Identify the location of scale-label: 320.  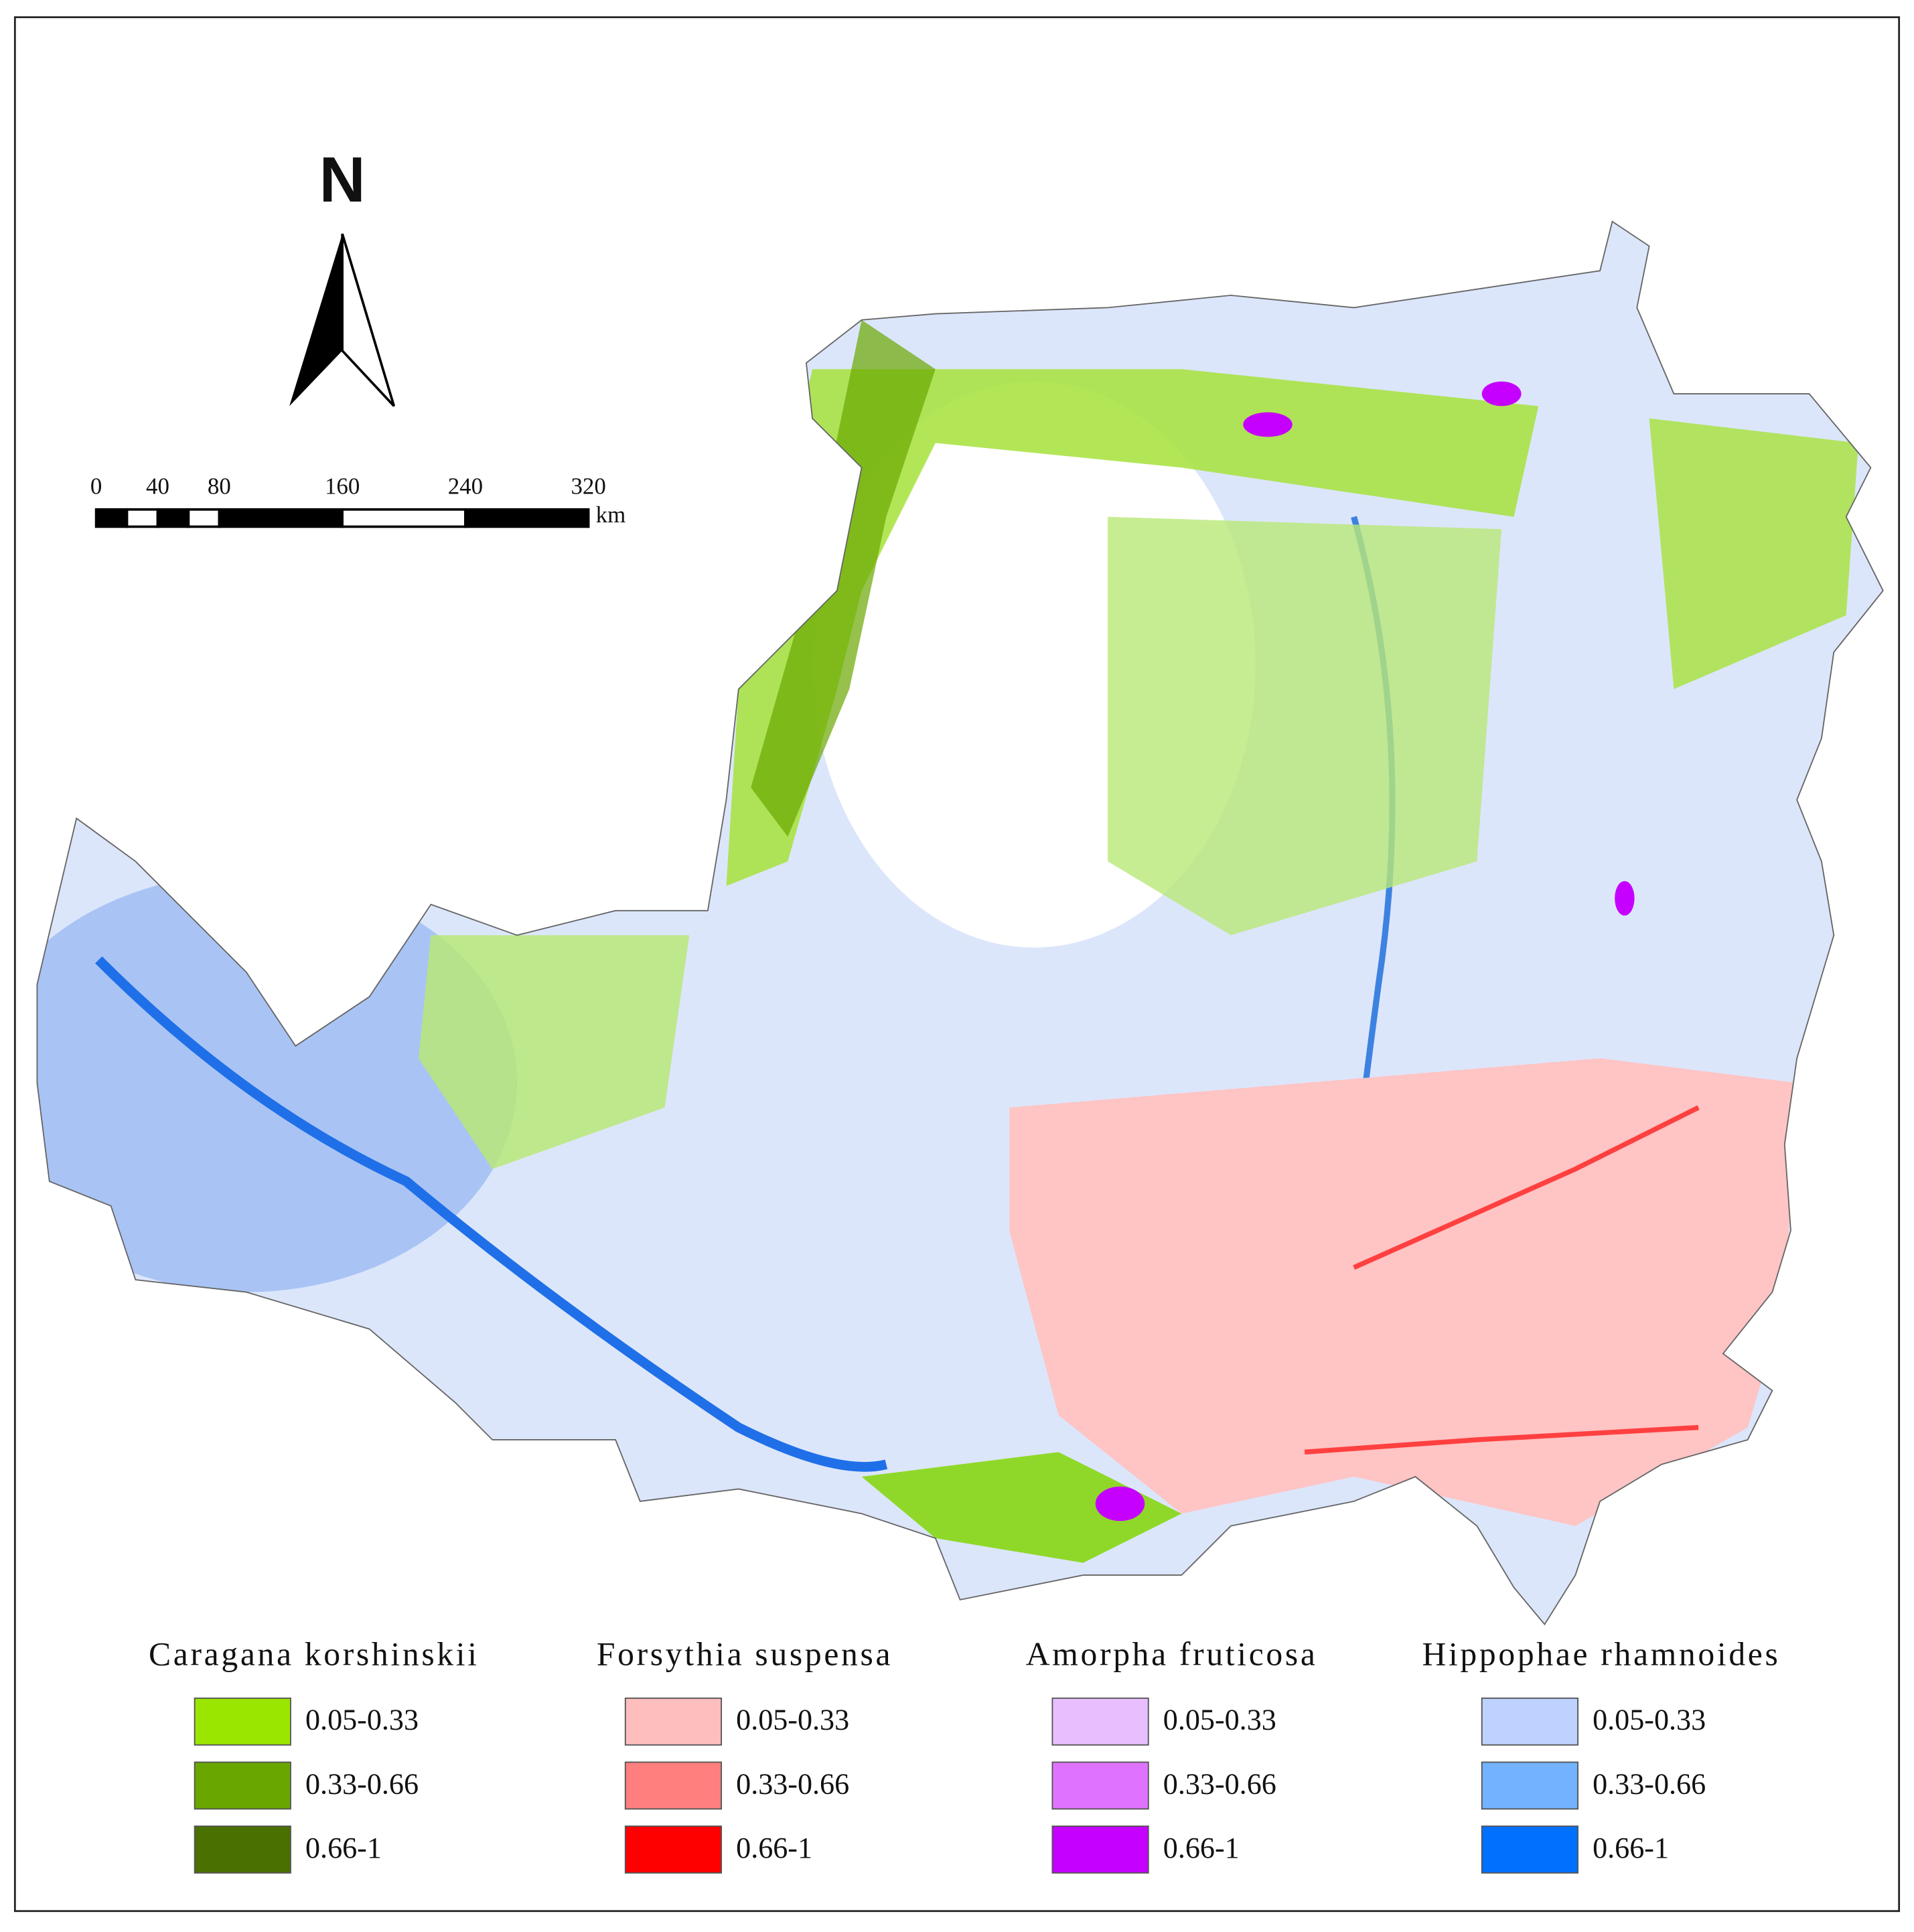
(588, 486).